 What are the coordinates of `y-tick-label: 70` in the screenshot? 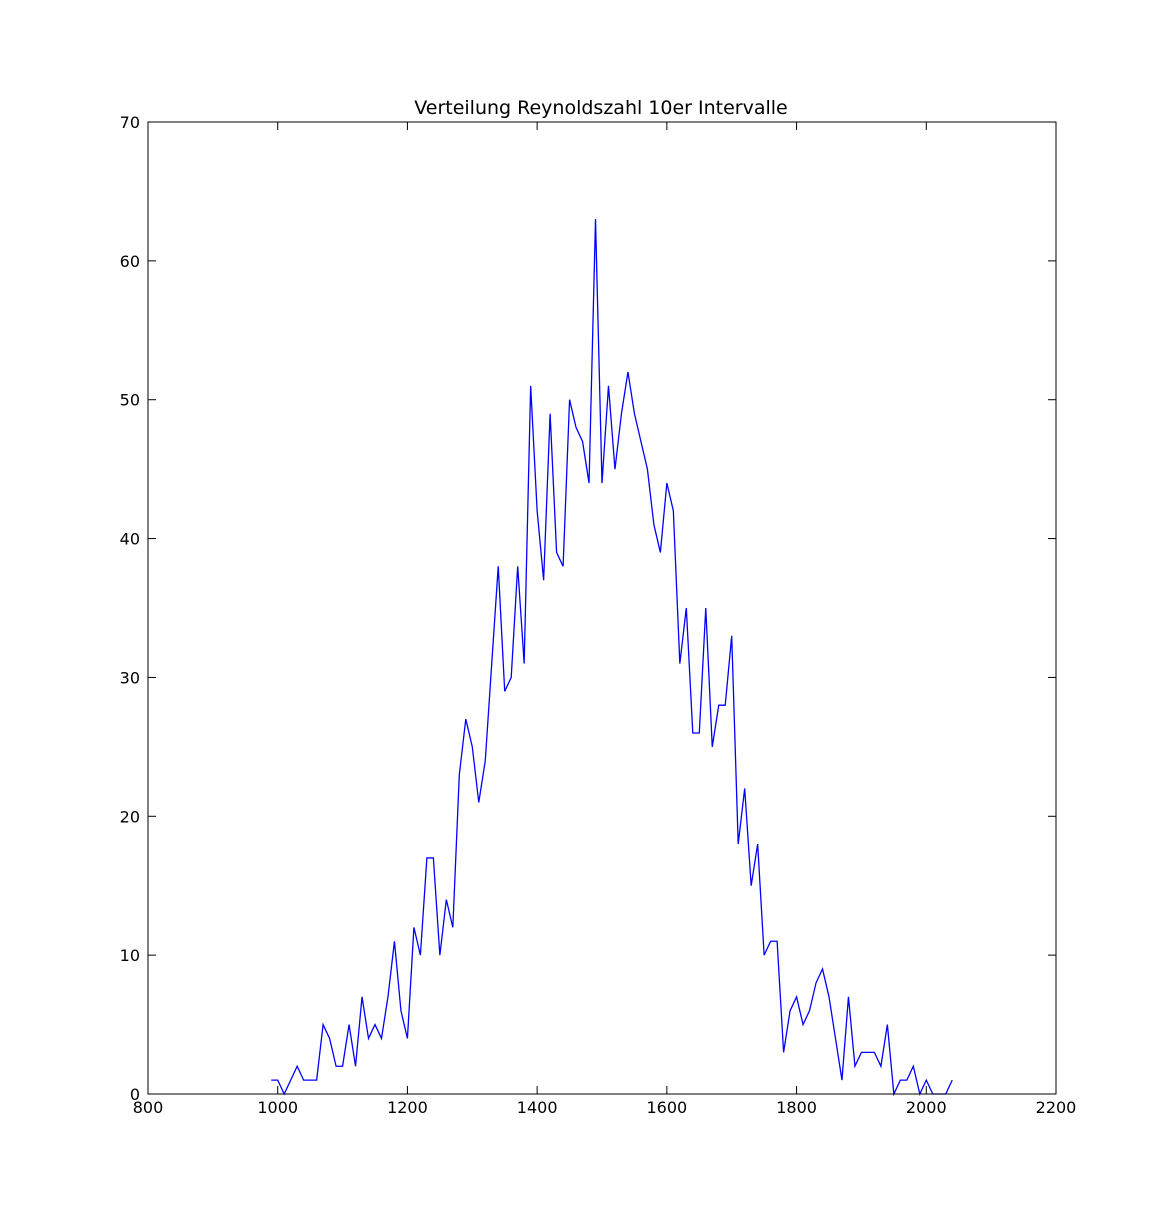 It's located at (130, 122).